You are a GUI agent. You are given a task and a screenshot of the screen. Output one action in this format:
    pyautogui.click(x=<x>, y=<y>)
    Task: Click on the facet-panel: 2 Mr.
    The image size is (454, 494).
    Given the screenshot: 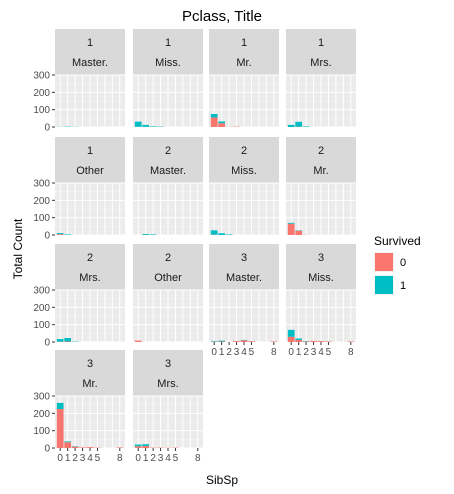 What is the action you would take?
    pyautogui.click(x=321, y=186)
    